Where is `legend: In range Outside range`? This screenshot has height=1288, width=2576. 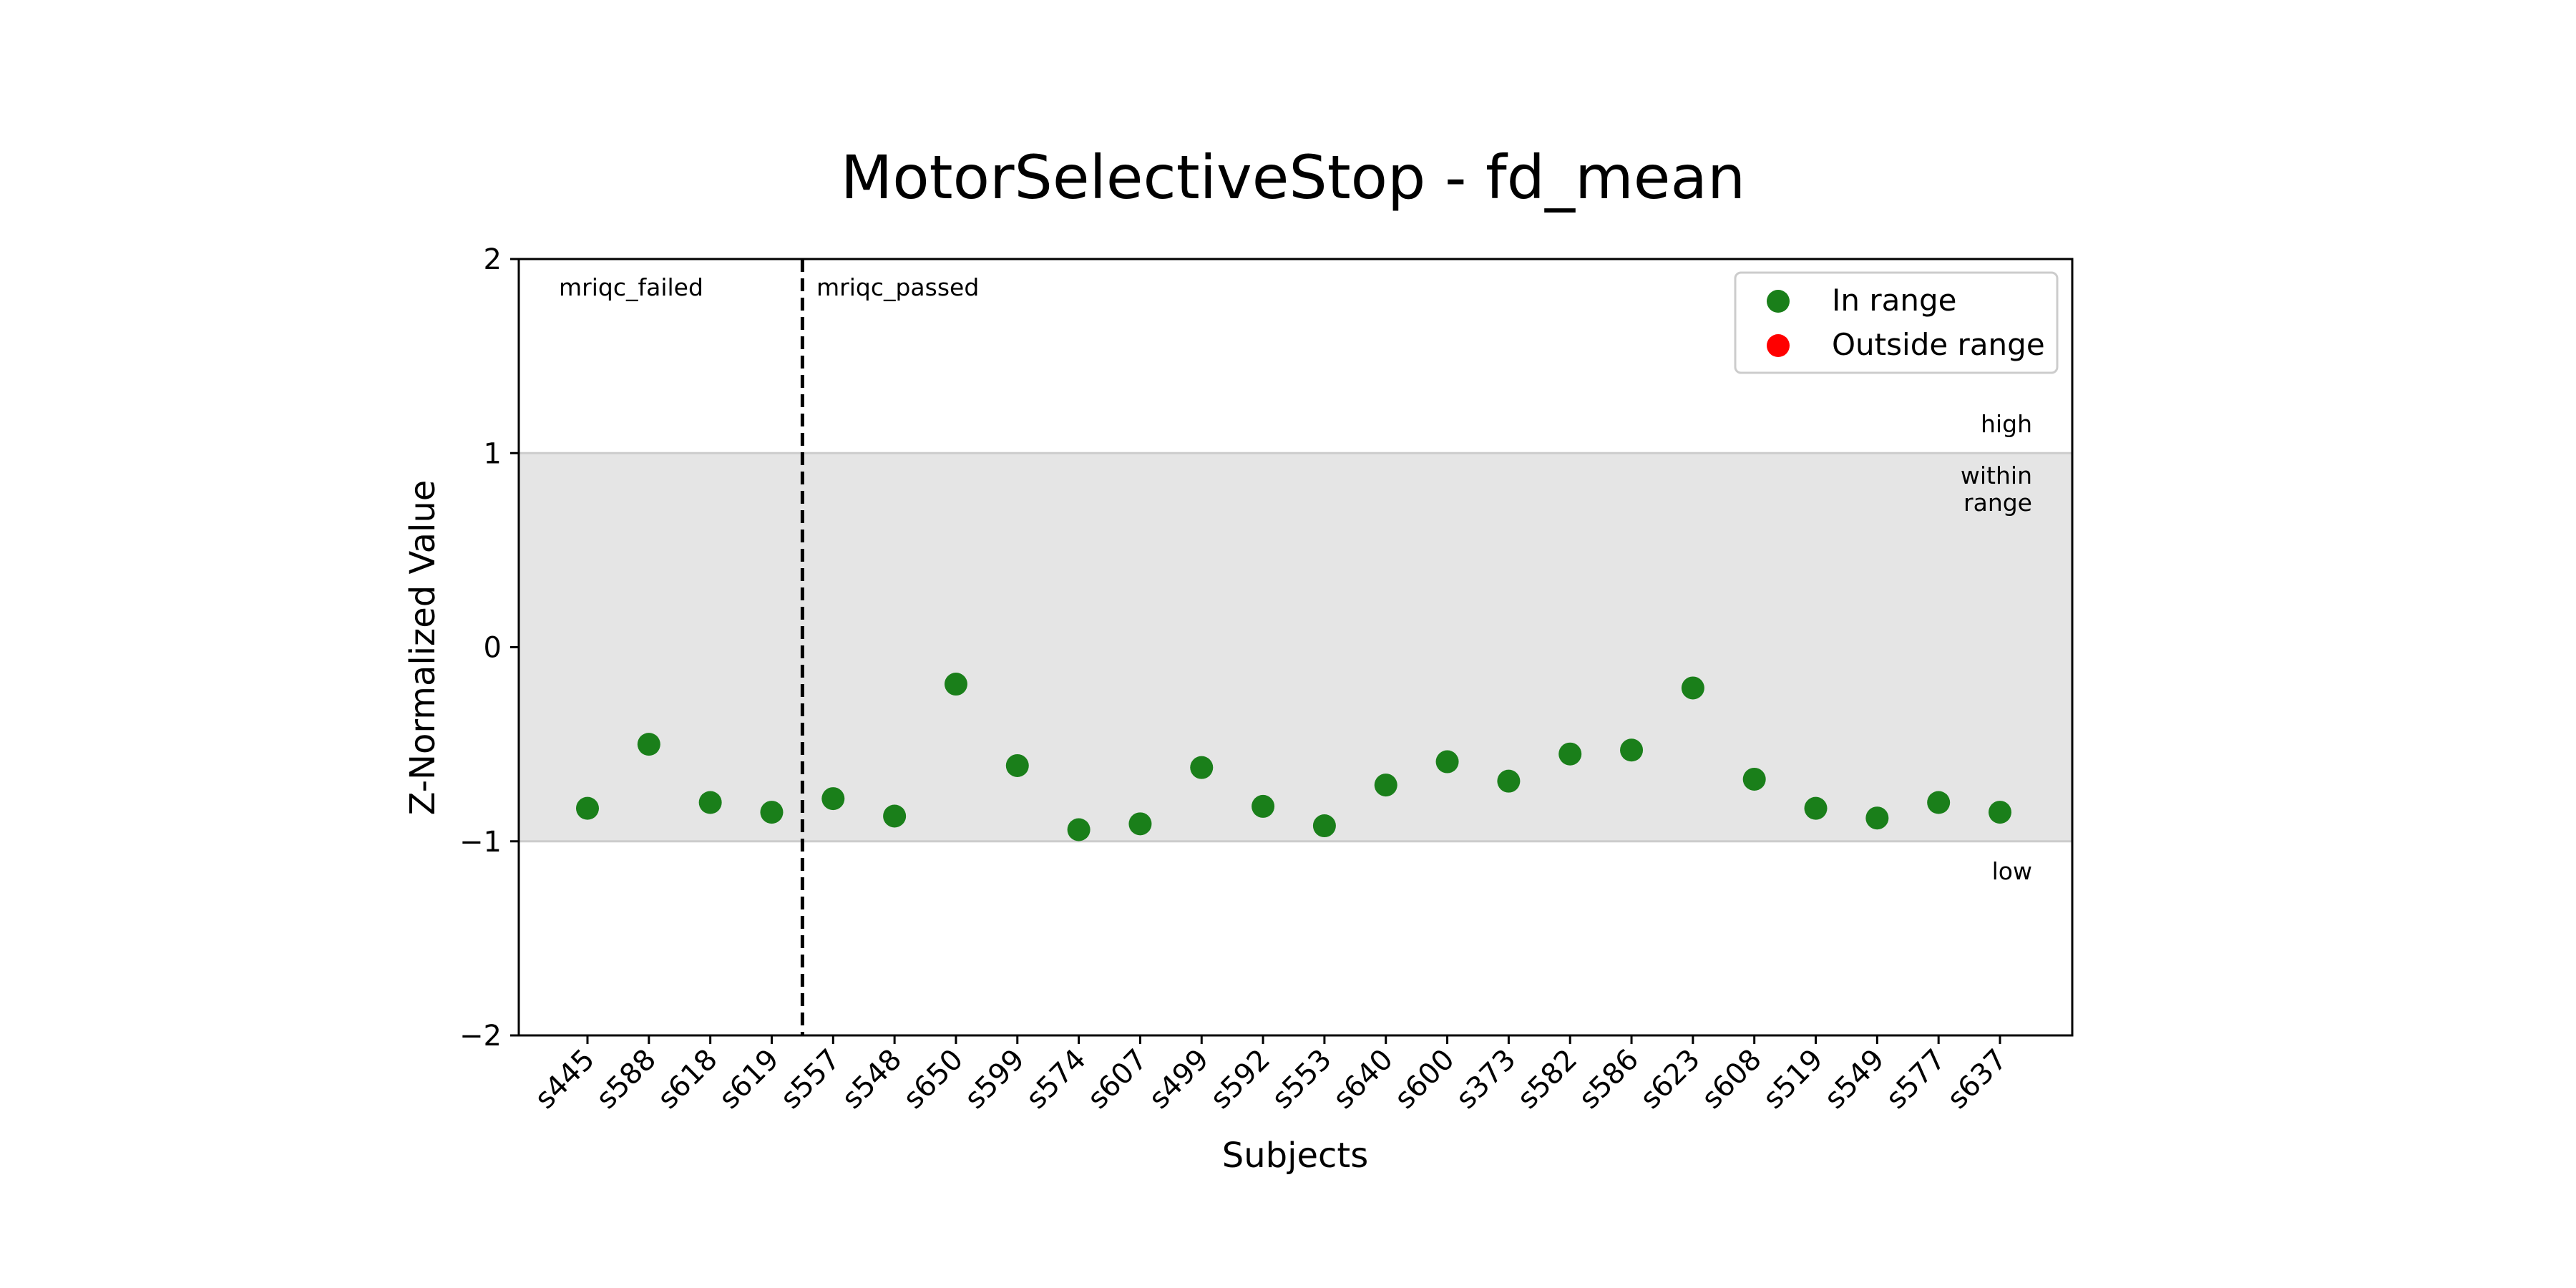 legend: In range Outside range is located at coordinates (1896, 322).